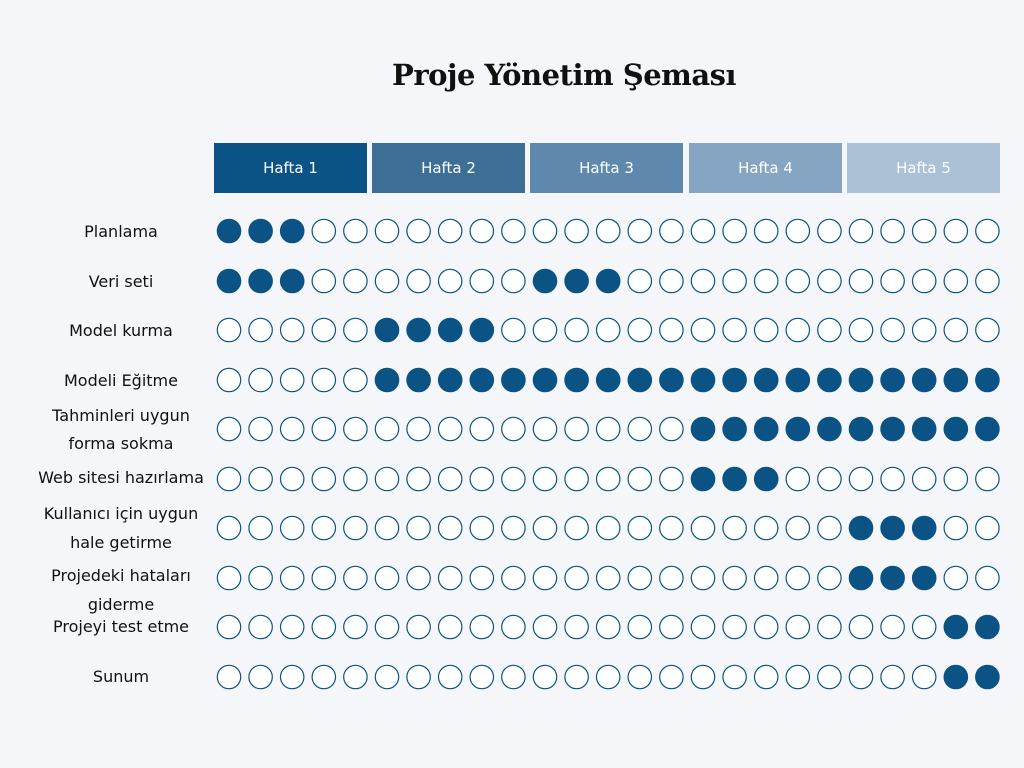 The width and height of the screenshot is (1024, 768). I want to click on task-label: Planlama, so click(121, 231).